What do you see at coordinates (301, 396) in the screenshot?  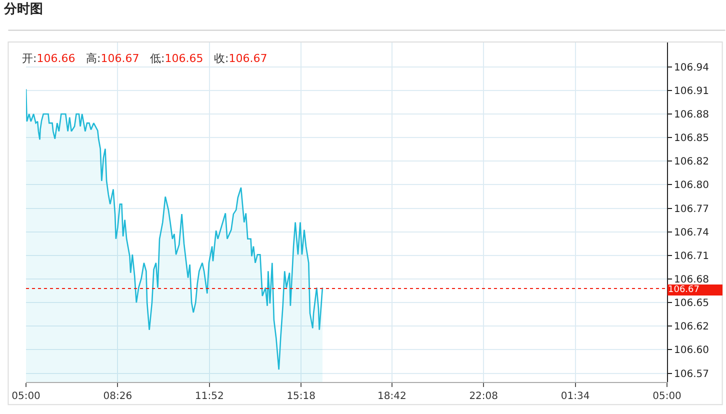 I see `x-tick-label: 15:18` at bounding box center [301, 396].